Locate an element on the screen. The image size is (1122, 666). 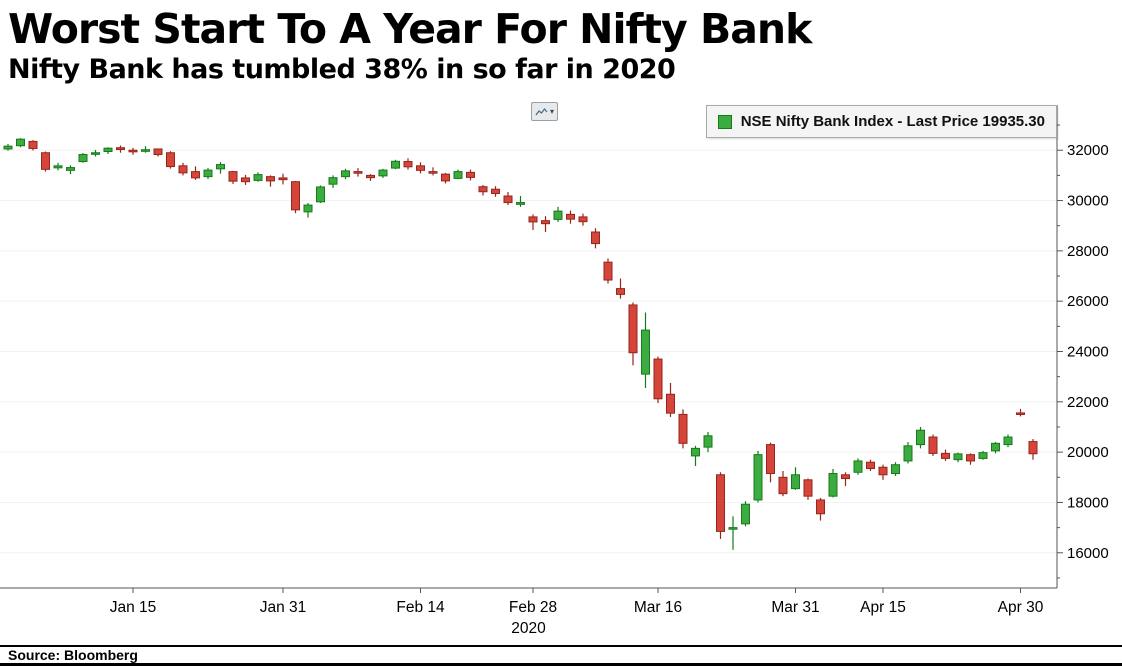
y-tick-label: 24000 is located at coordinates (1088, 352).